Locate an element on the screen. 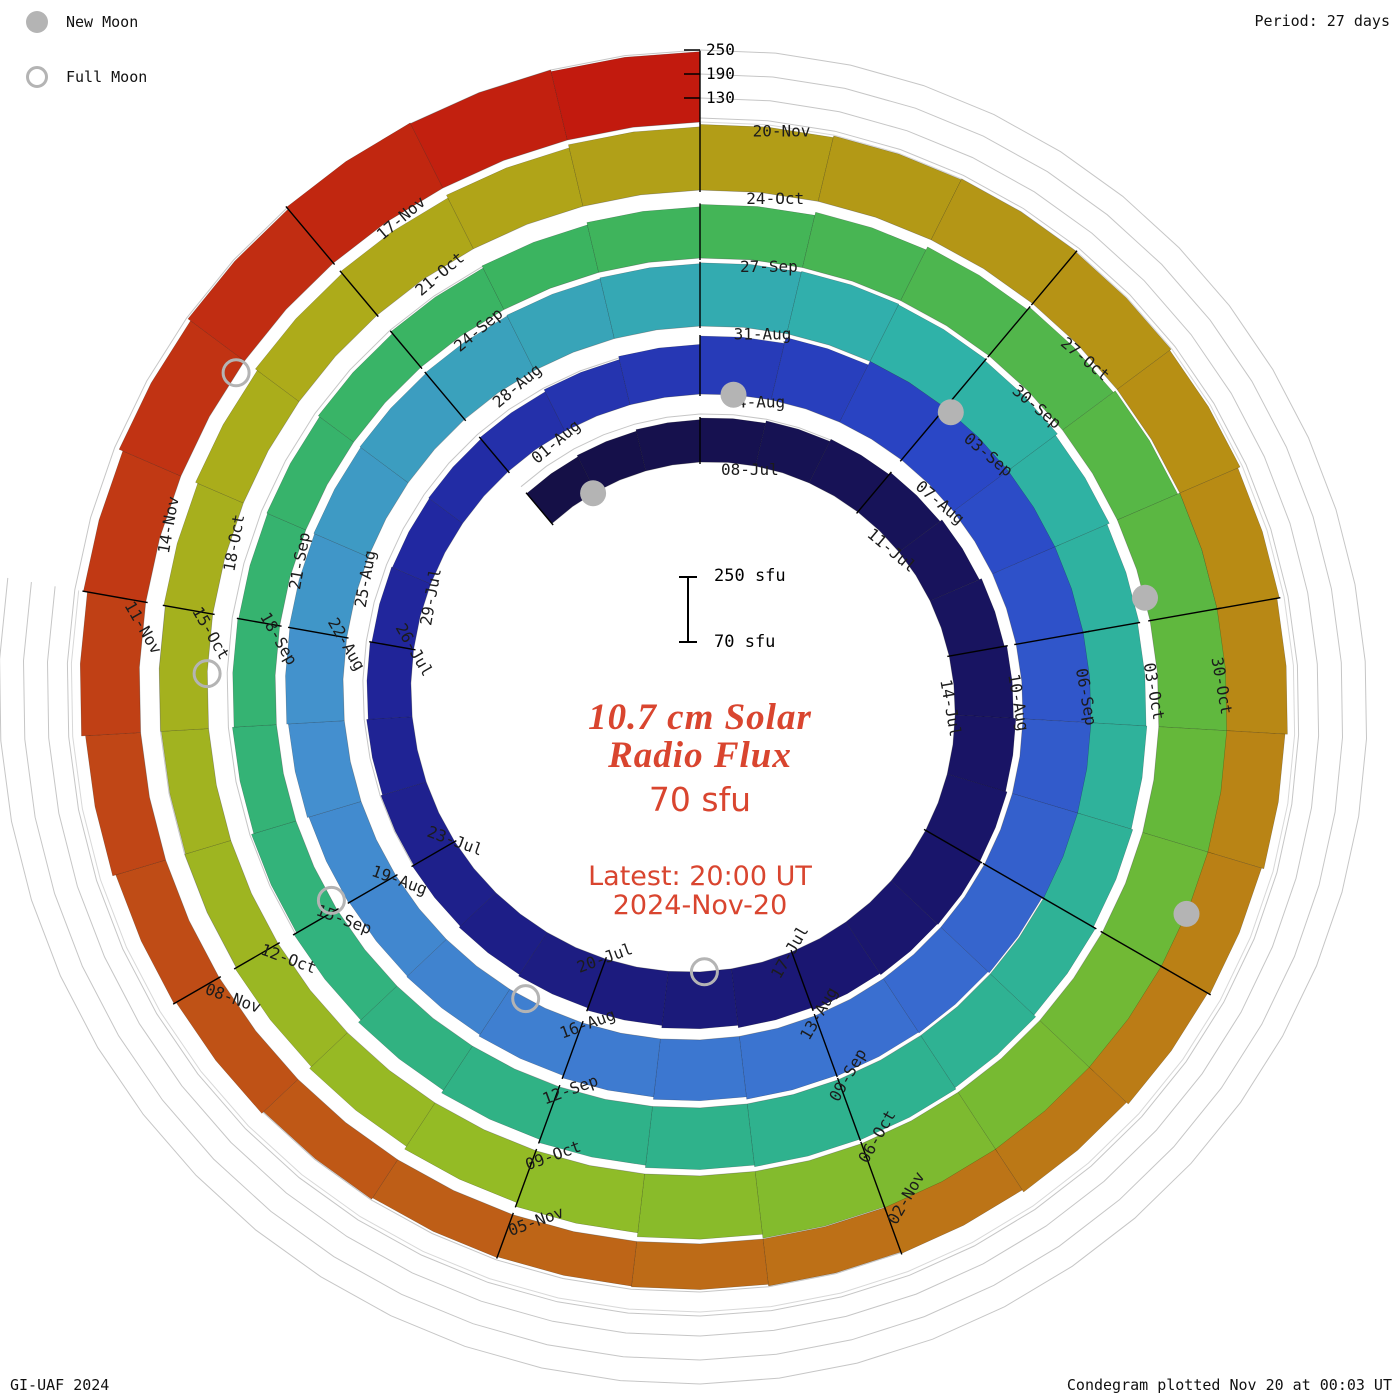 This screenshot has width=1400, height=1400. legend-new-moon: New Moon is located at coordinates (86, 22).